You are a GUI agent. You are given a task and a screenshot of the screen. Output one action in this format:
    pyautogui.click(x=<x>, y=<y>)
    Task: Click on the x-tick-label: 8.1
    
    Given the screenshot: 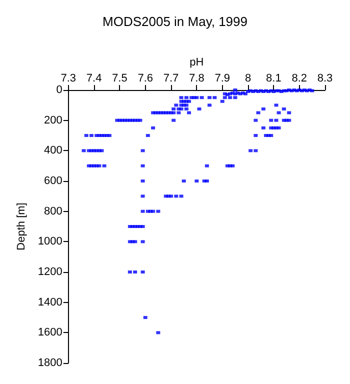 What is the action you would take?
    pyautogui.click(x=274, y=78)
    